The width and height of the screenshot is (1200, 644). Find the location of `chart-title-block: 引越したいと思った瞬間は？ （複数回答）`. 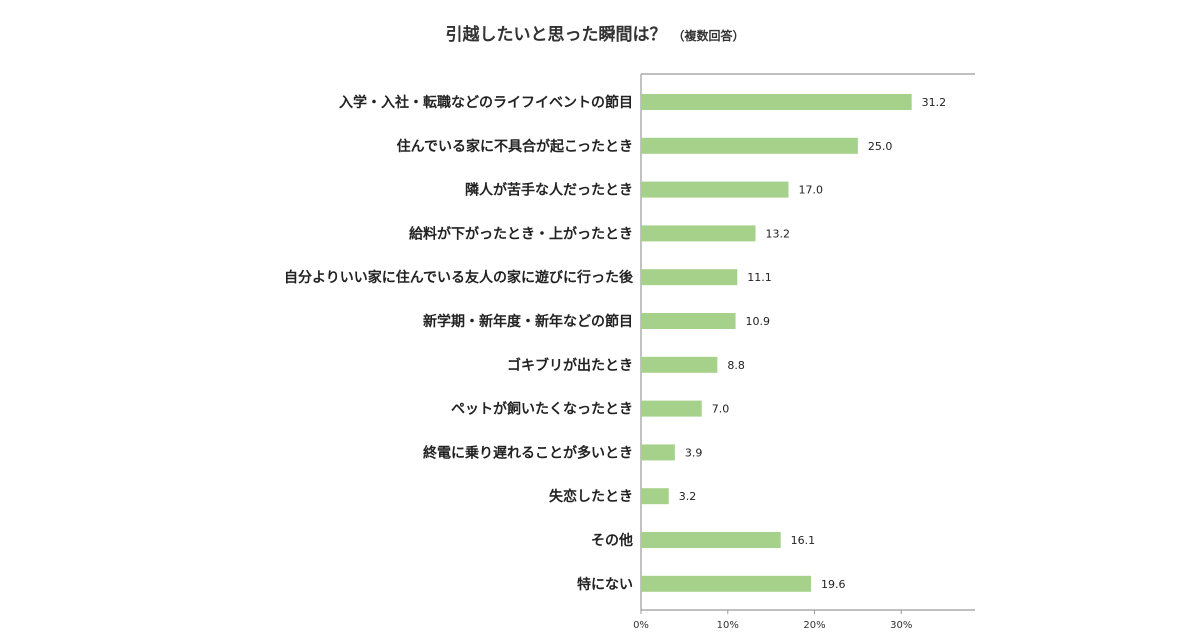

chart-title-block: 引越したいと思った瞬間は？ （複数回答） is located at coordinates (595, 32).